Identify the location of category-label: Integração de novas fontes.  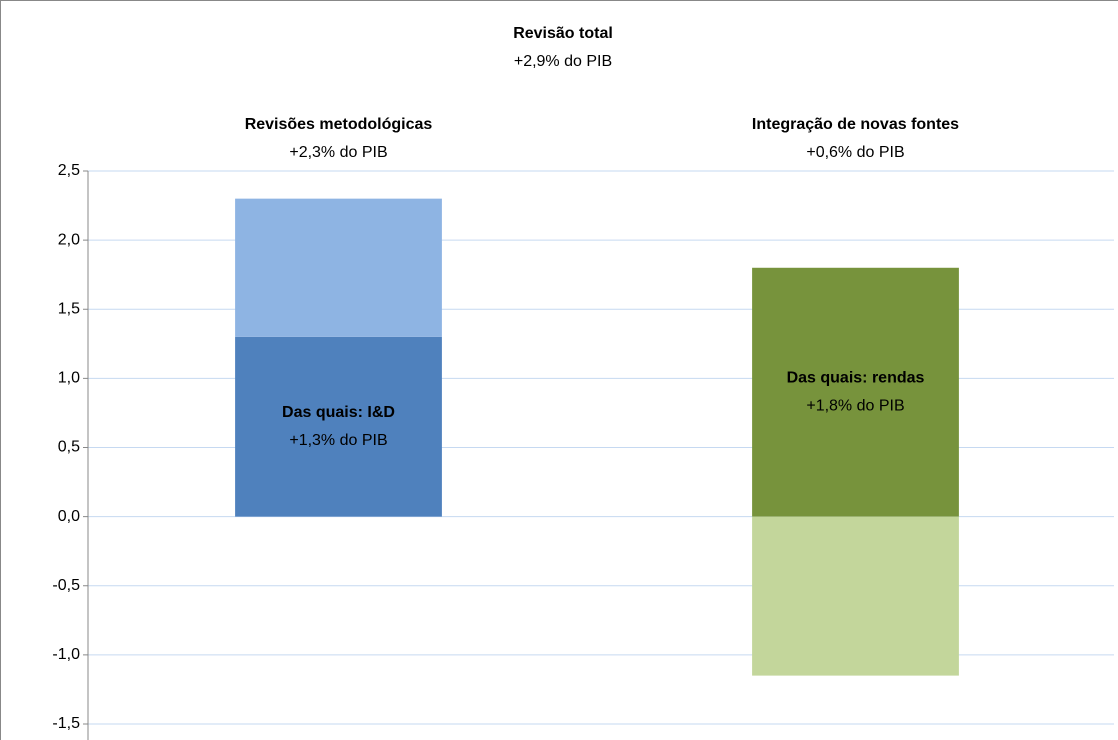
(855, 124).